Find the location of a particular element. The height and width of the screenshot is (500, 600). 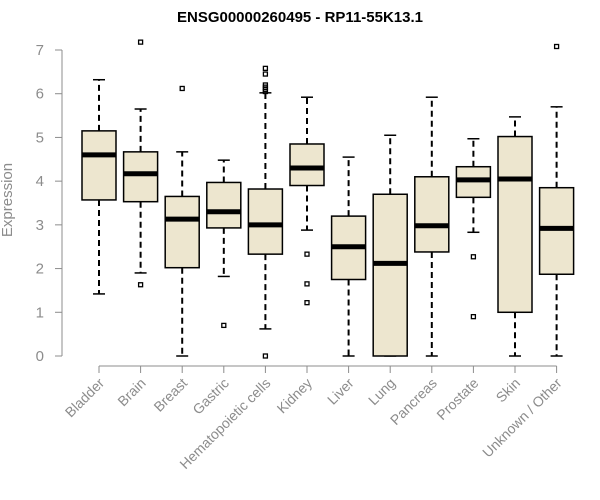

x-tick-label: Breast is located at coordinates (170, 395).